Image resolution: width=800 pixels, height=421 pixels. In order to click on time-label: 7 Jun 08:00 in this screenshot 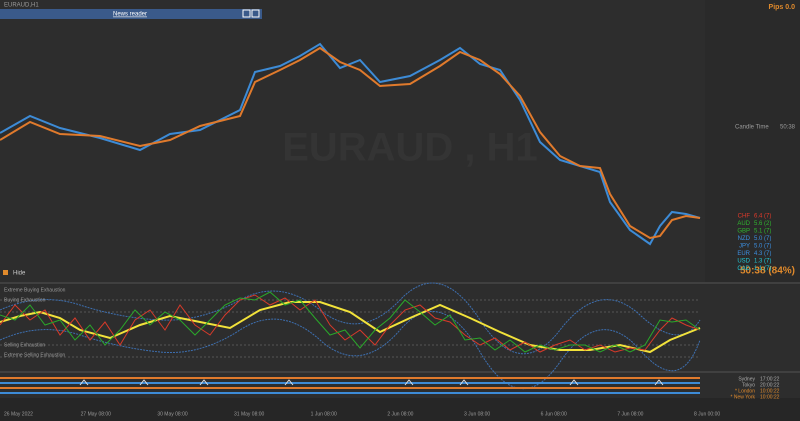, I will do `click(630, 414)`.